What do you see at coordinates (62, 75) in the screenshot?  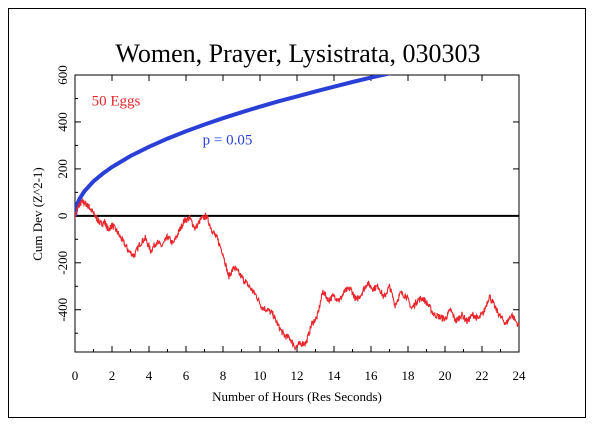 I see `y-tick-label: 600` at bounding box center [62, 75].